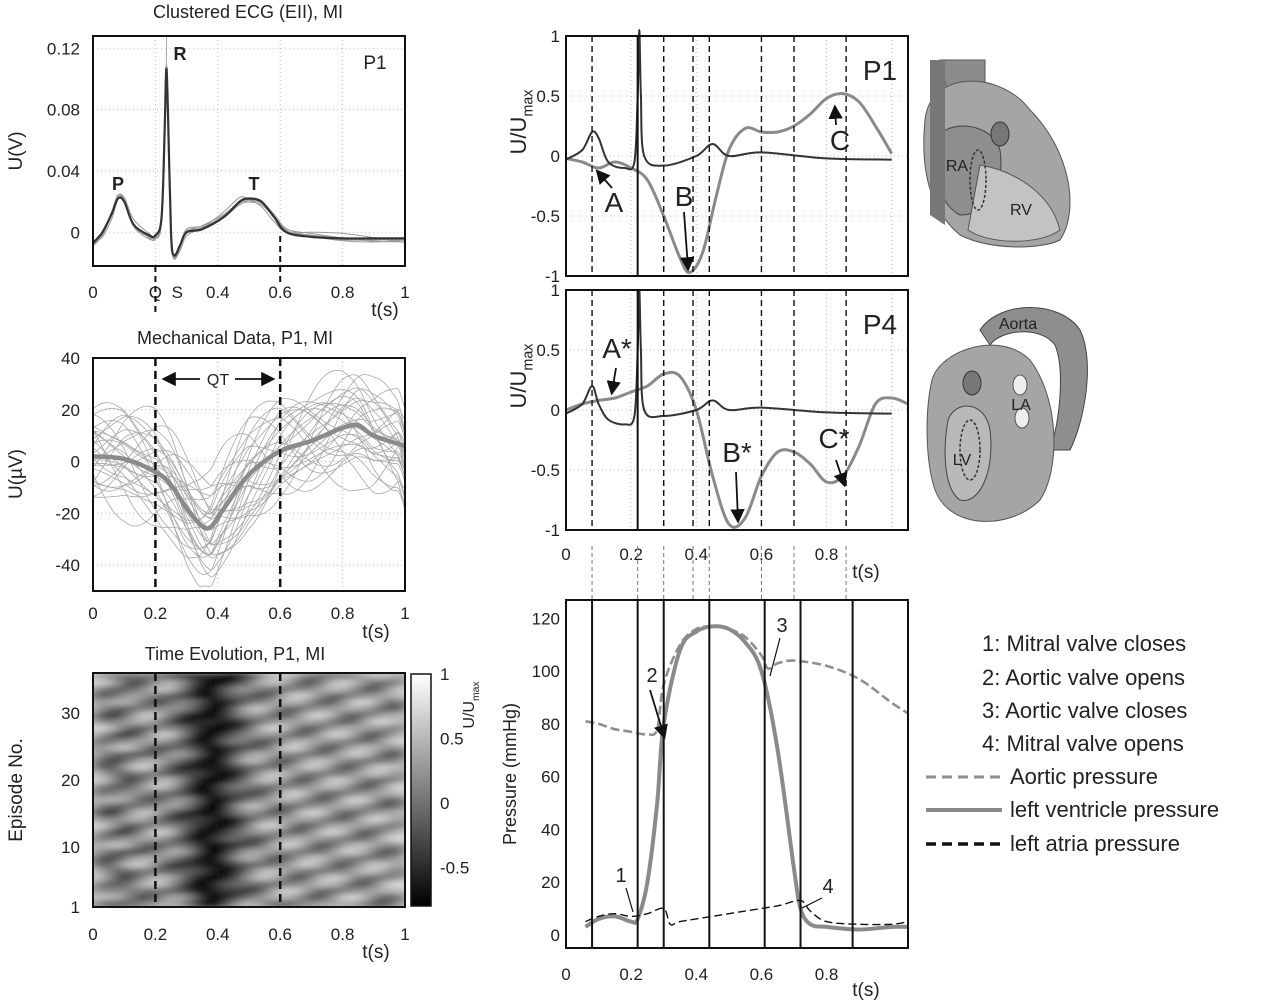 The height and width of the screenshot is (1000, 1272). I want to click on heat-xtick-label: 0.6, so click(280, 934).